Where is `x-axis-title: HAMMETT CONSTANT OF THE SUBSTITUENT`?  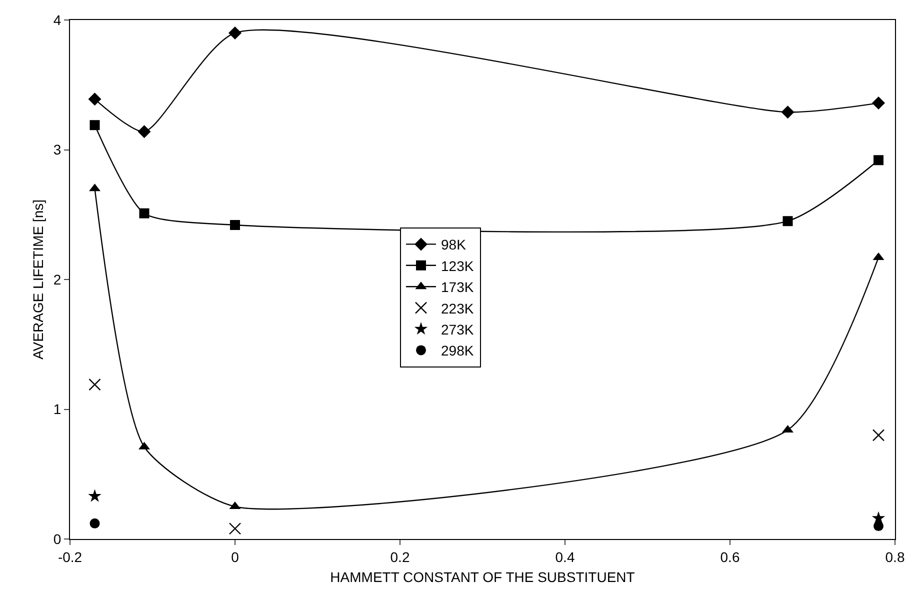 x-axis-title: HAMMETT CONSTANT OF THE SUBSTITUENT is located at coordinates (483, 577).